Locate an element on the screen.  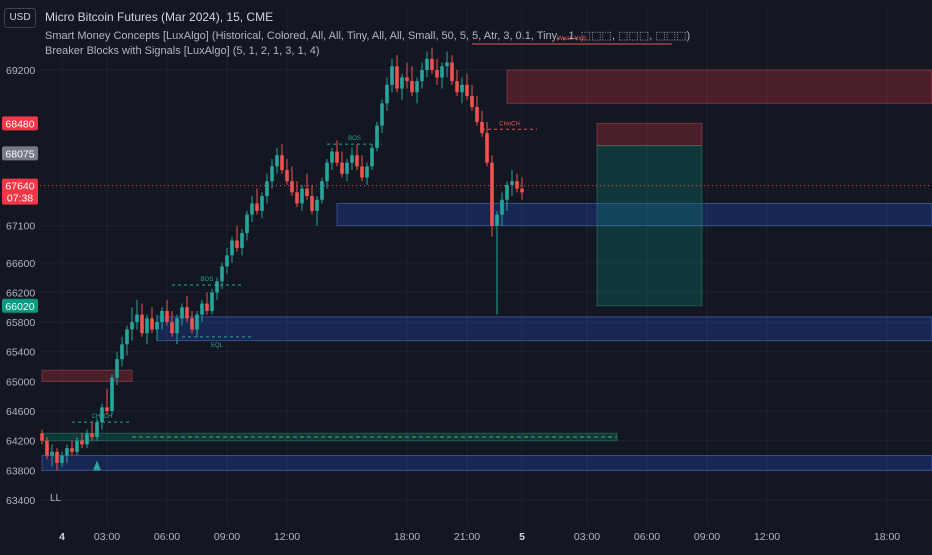
price-badge-text: 66020 is located at coordinates (19, 307).